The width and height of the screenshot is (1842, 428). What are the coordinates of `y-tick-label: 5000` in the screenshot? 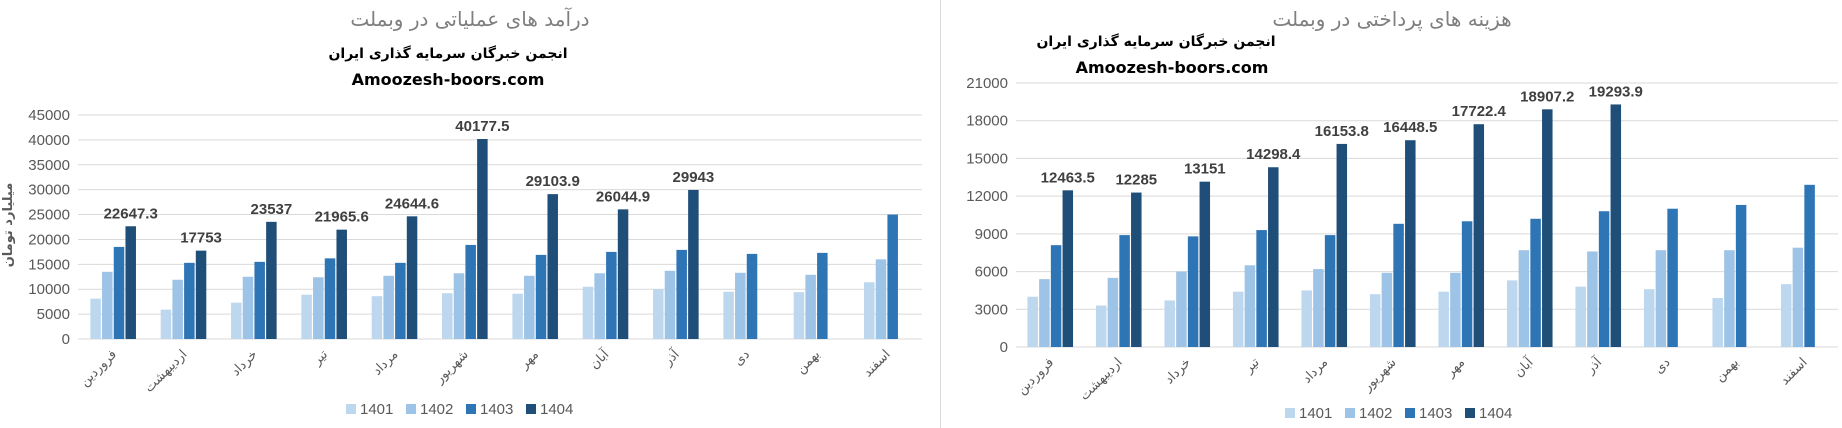 It's located at (53, 314).